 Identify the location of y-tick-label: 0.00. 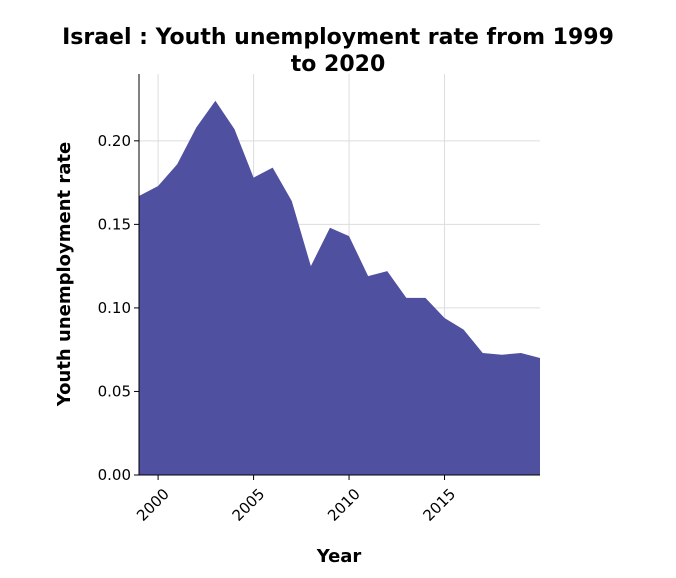
(114, 475).